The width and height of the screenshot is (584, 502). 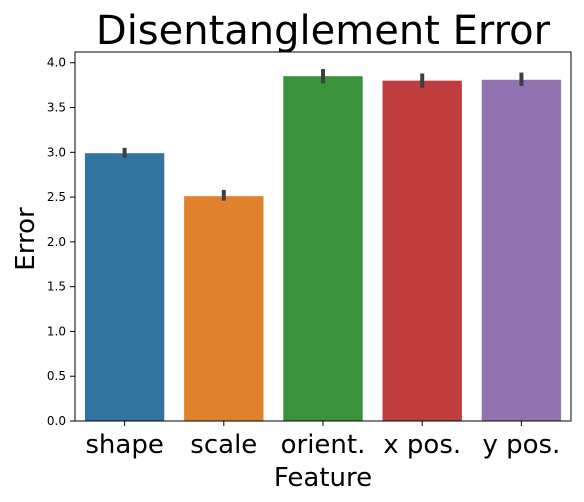 I want to click on y-tick-label-4: 2.0, so click(x=56, y=242).